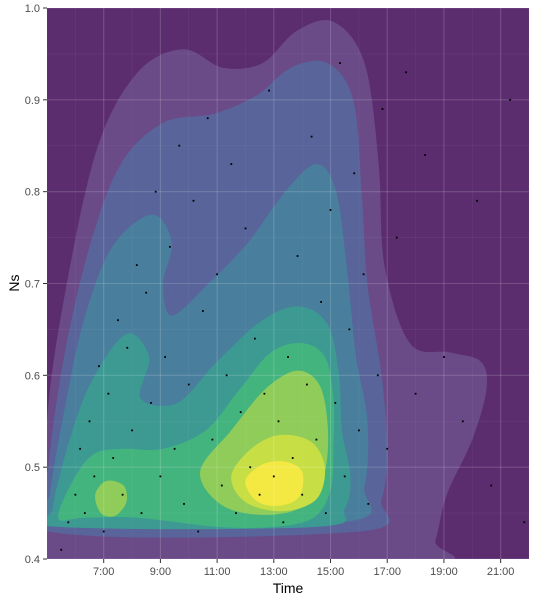 The image size is (536, 603). Describe the element at coordinates (217, 572) in the screenshot. I see `x-tick-label: 11:00` at that location.